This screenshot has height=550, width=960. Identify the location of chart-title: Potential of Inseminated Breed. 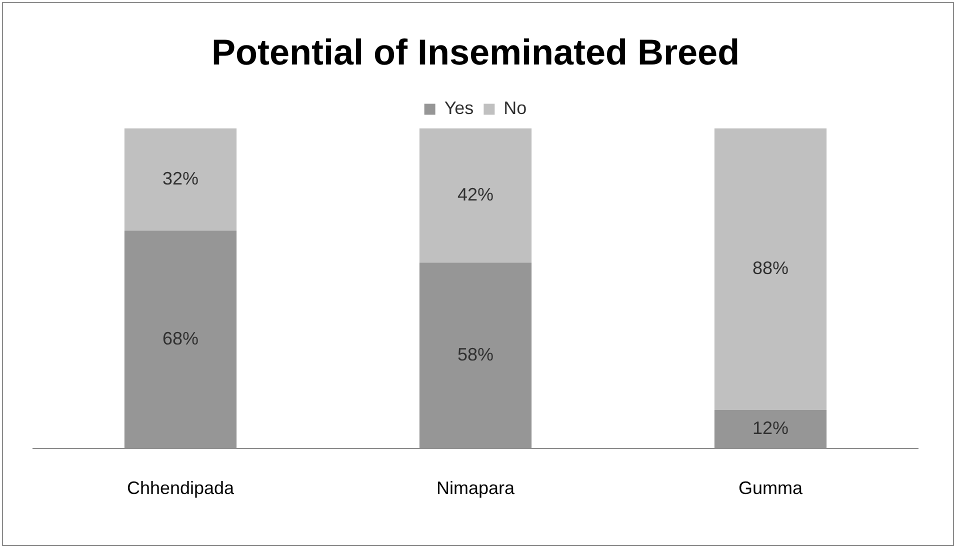
(475, 52).